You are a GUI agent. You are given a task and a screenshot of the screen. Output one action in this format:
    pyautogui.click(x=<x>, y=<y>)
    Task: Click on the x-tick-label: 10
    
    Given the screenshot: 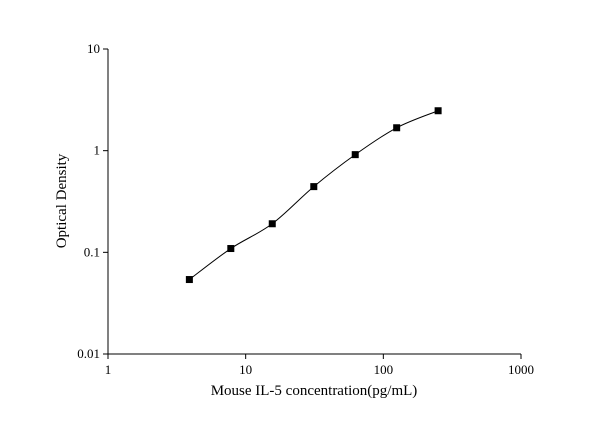 What is the action you would take?
    pyautogui.click(x=245, y=369)
    